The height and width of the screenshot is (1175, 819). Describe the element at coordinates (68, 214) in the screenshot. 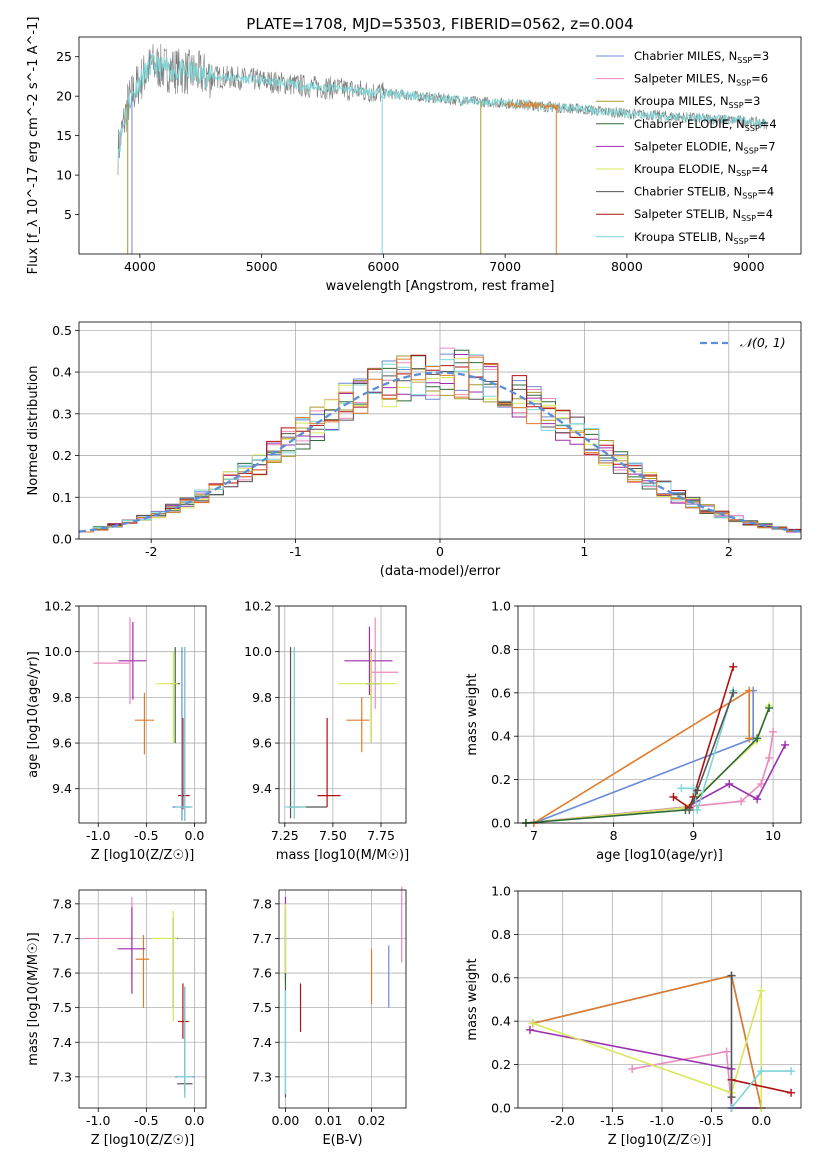

I see `y-tick-label: 5` at that location.